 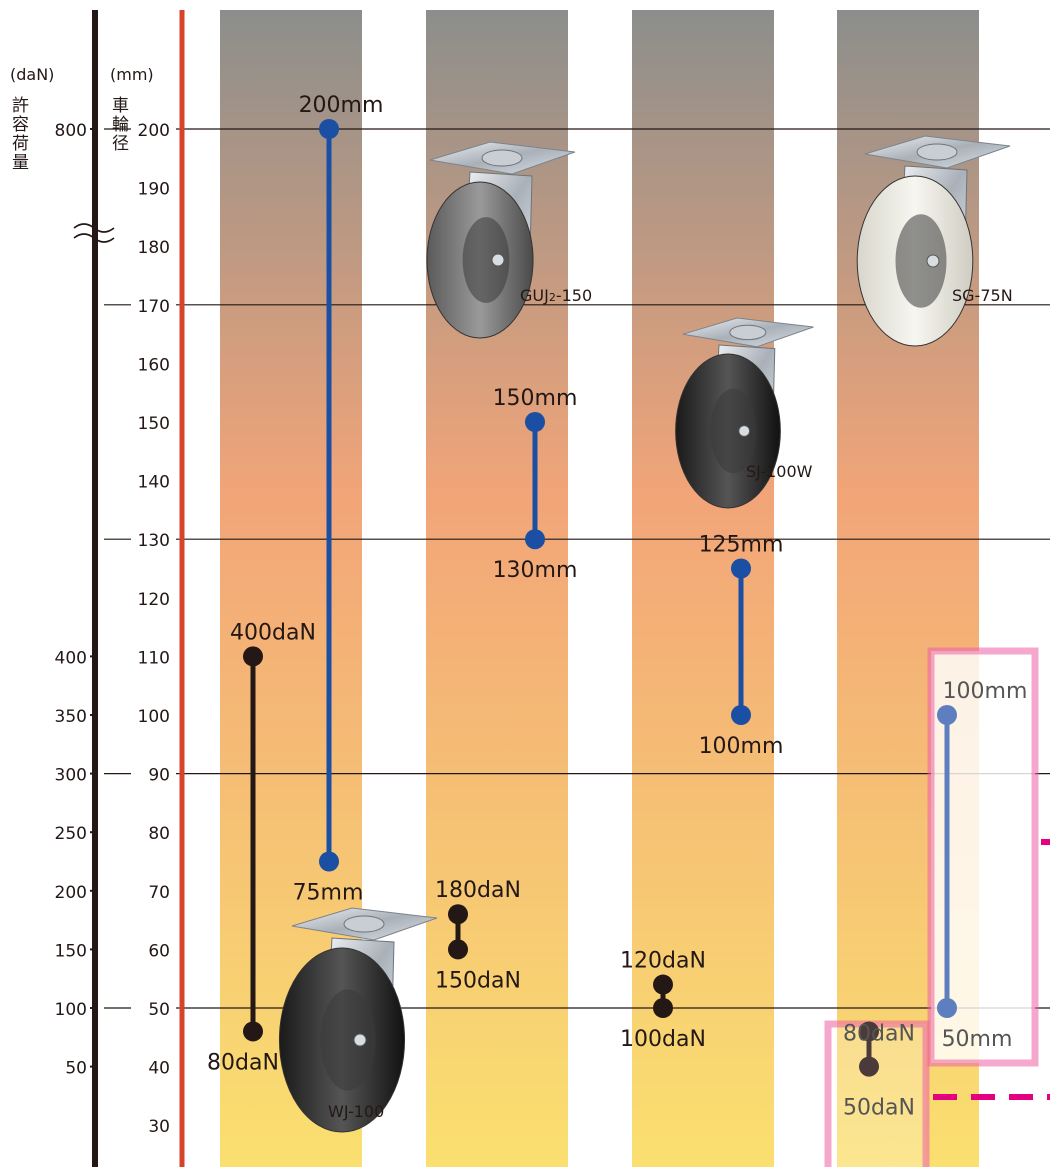 I want to click on sg-75n-load-max-label: 80daN, so click(x=879, y=1033).